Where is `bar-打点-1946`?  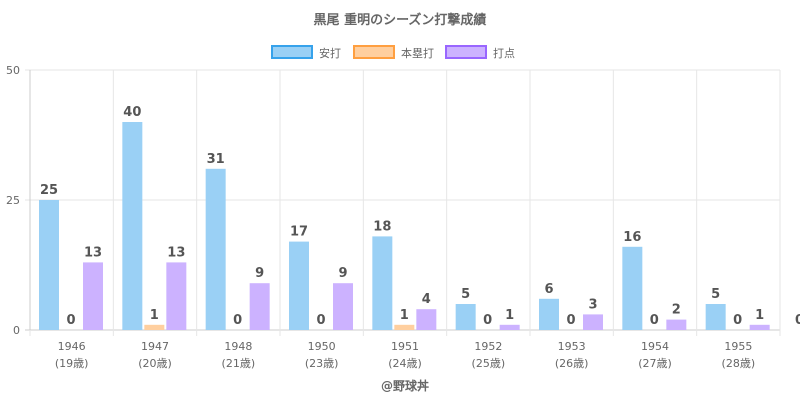
bar-打点-1946 is located at coordinates (93, 296).